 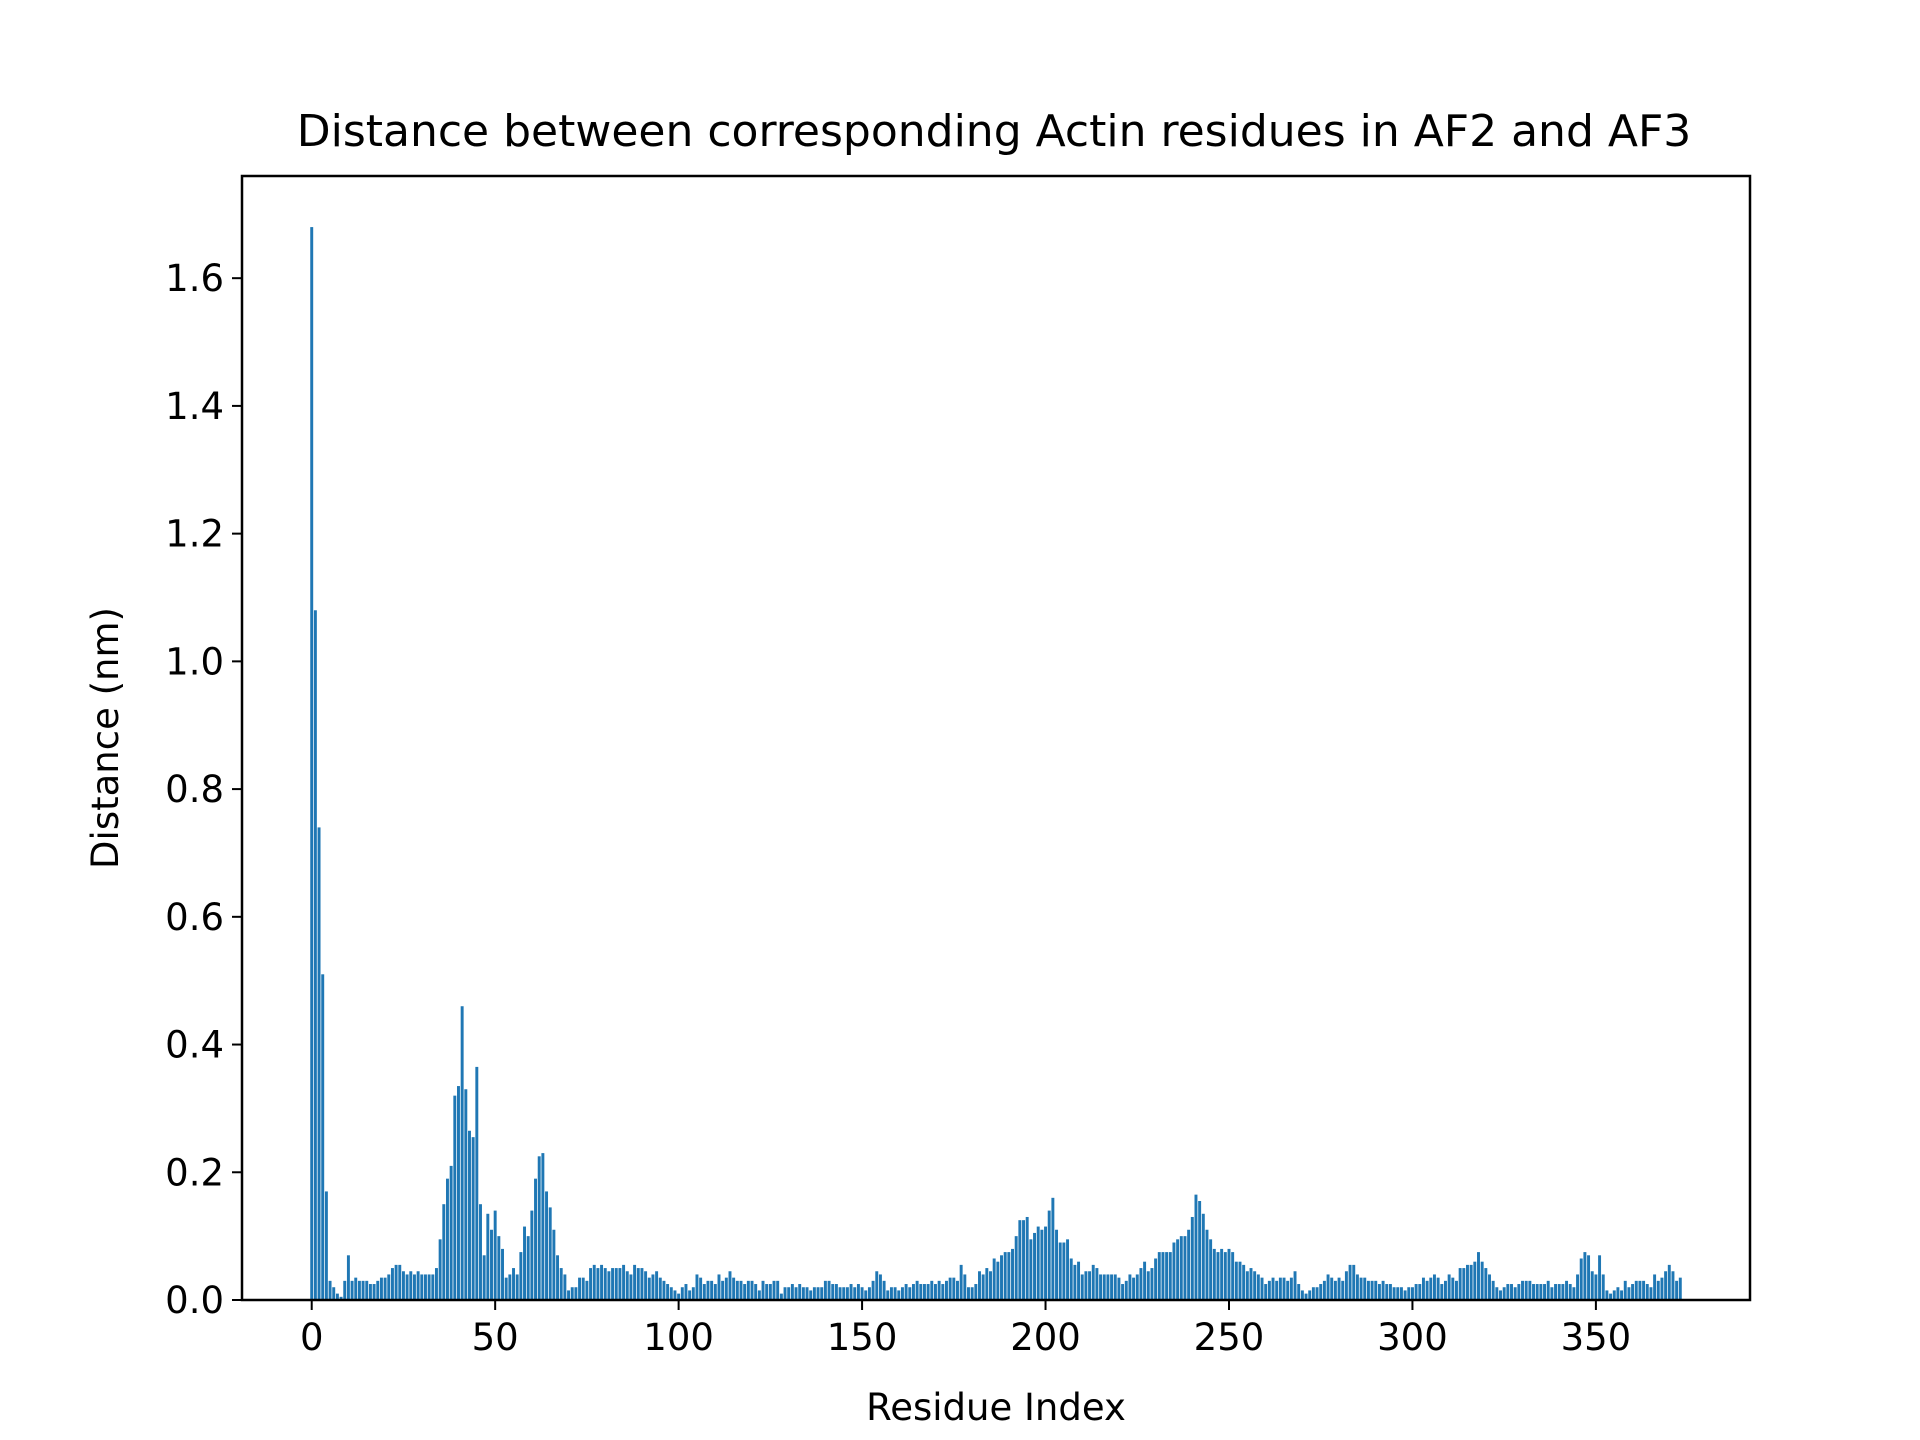 I want to click on x-tick-label: 0, so click(x=312, y=1337).